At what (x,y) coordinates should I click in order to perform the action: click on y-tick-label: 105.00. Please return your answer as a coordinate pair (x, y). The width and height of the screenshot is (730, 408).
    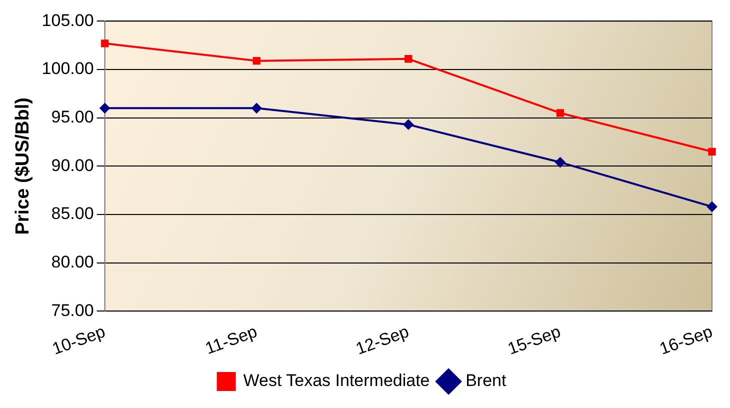
    Looking at the image, I should click on (68, 20).